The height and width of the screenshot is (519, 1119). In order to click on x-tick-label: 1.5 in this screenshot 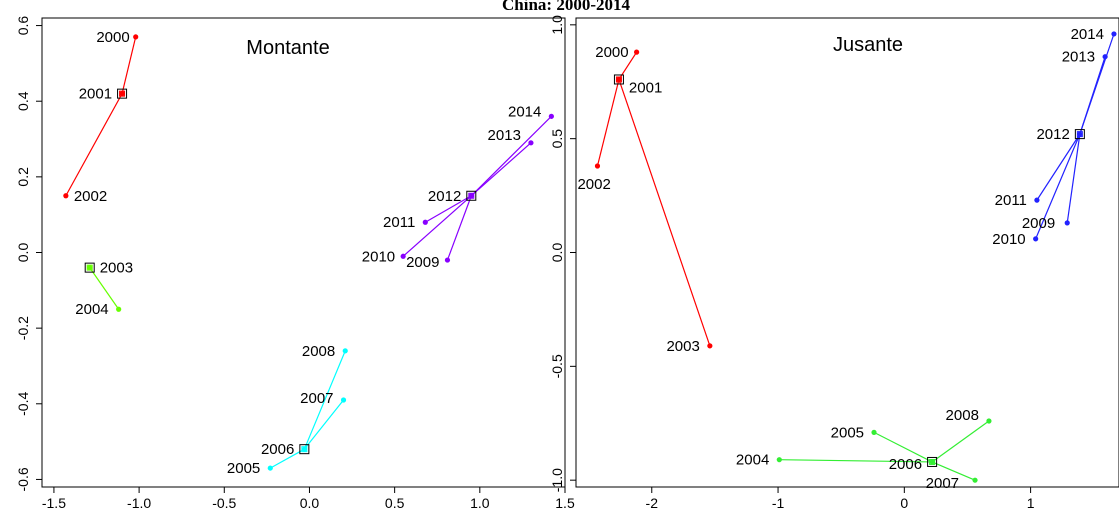, I will do `click(565, 503)`.